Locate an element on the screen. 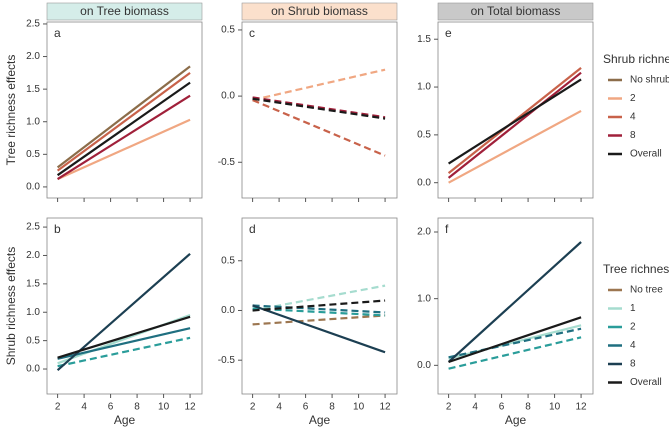 Image resolution: width=669 pixels, height=435 pixels. legend-label: No tree is located at coordinates (646, 290).